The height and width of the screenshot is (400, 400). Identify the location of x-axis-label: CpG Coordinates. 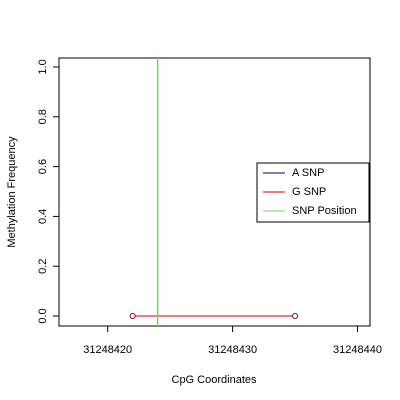
(214, 380).